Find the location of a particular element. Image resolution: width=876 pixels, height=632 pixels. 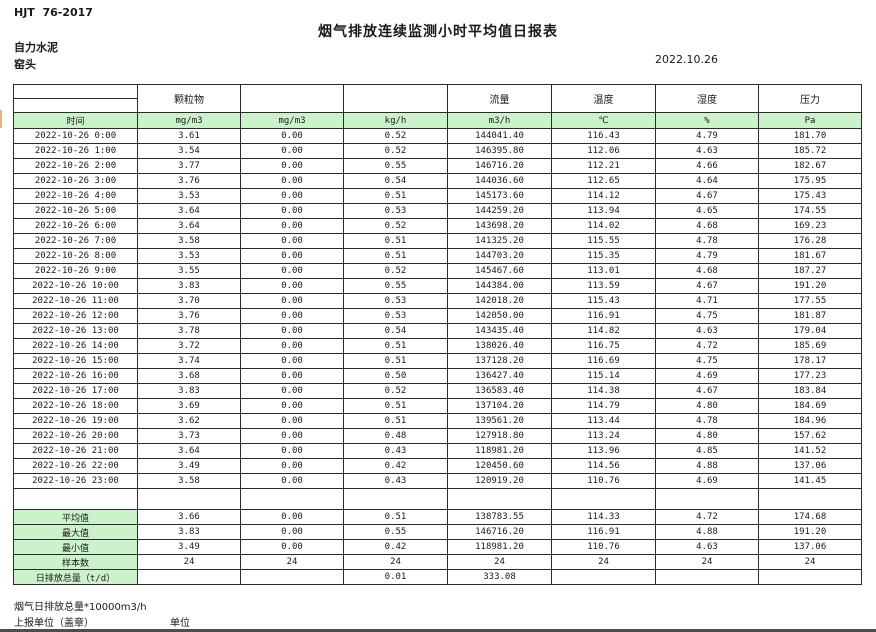

value-cell: 4.68 is located at coordinates (707, 271).